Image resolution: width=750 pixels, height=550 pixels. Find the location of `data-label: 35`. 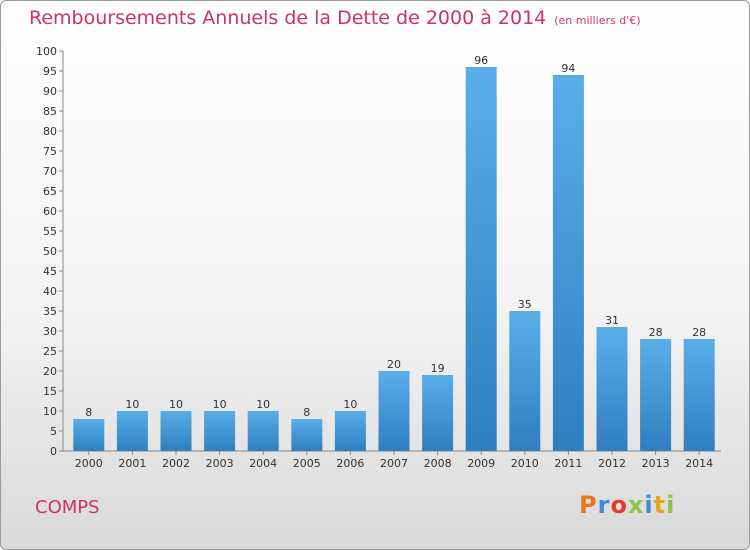

data-label: 35 is located at coordinates (525, 304).